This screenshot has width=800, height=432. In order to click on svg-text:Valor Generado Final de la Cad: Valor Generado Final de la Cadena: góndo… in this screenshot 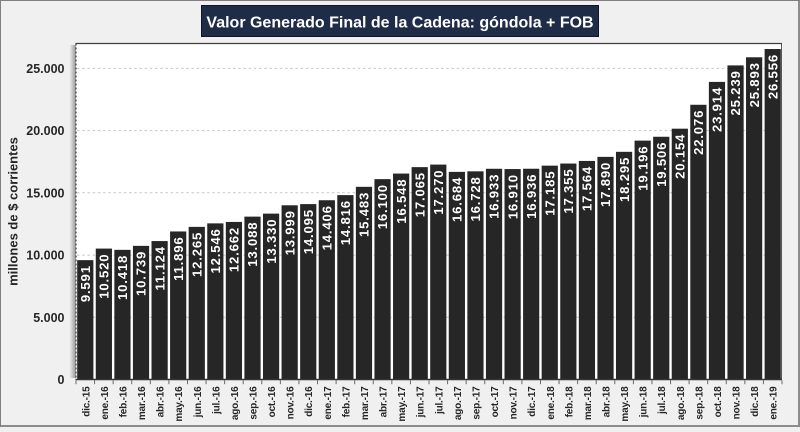, I will do `click(399, 23)`.